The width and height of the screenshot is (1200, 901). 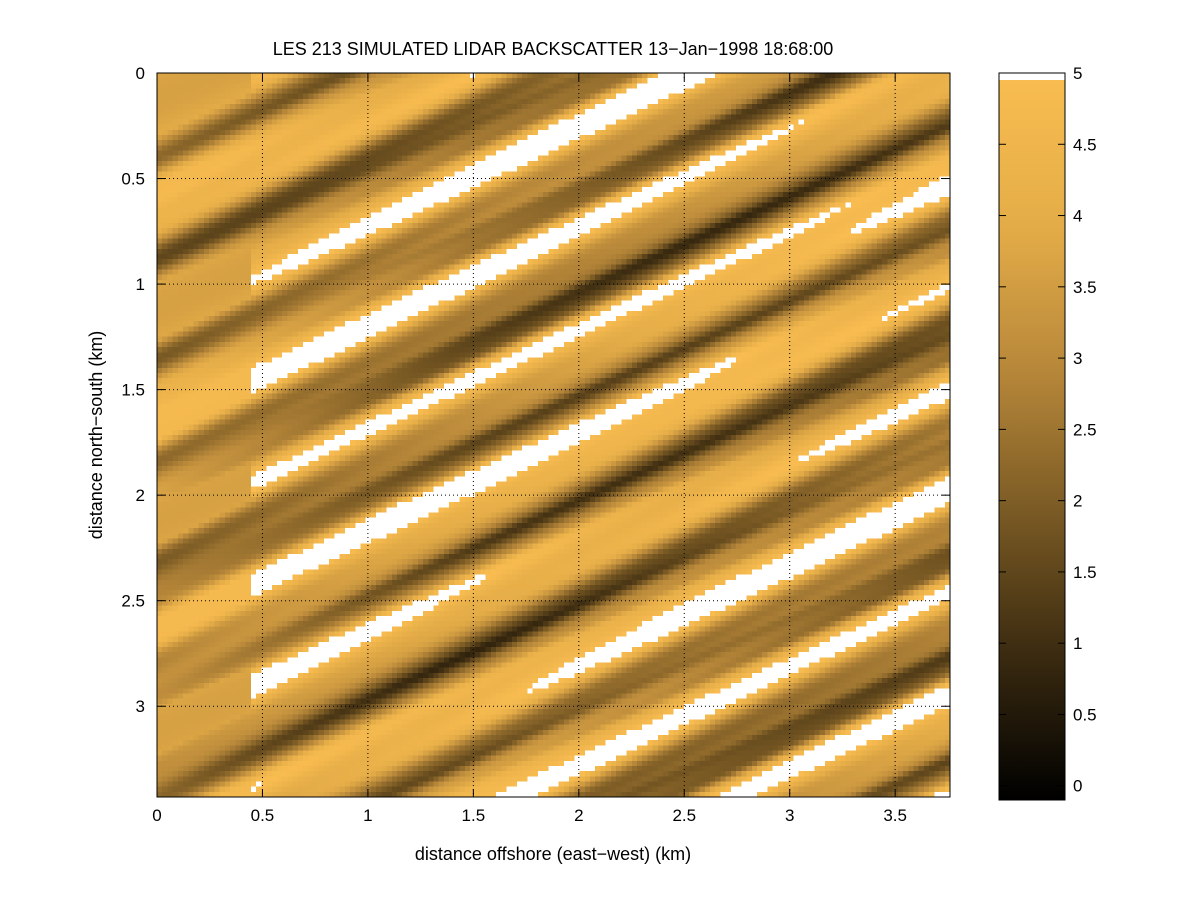 What do you see at coordinates (1077, 786) in the screenshot?
I see `colorbar-tick-label: 0` at bounding box center [1077, 786].